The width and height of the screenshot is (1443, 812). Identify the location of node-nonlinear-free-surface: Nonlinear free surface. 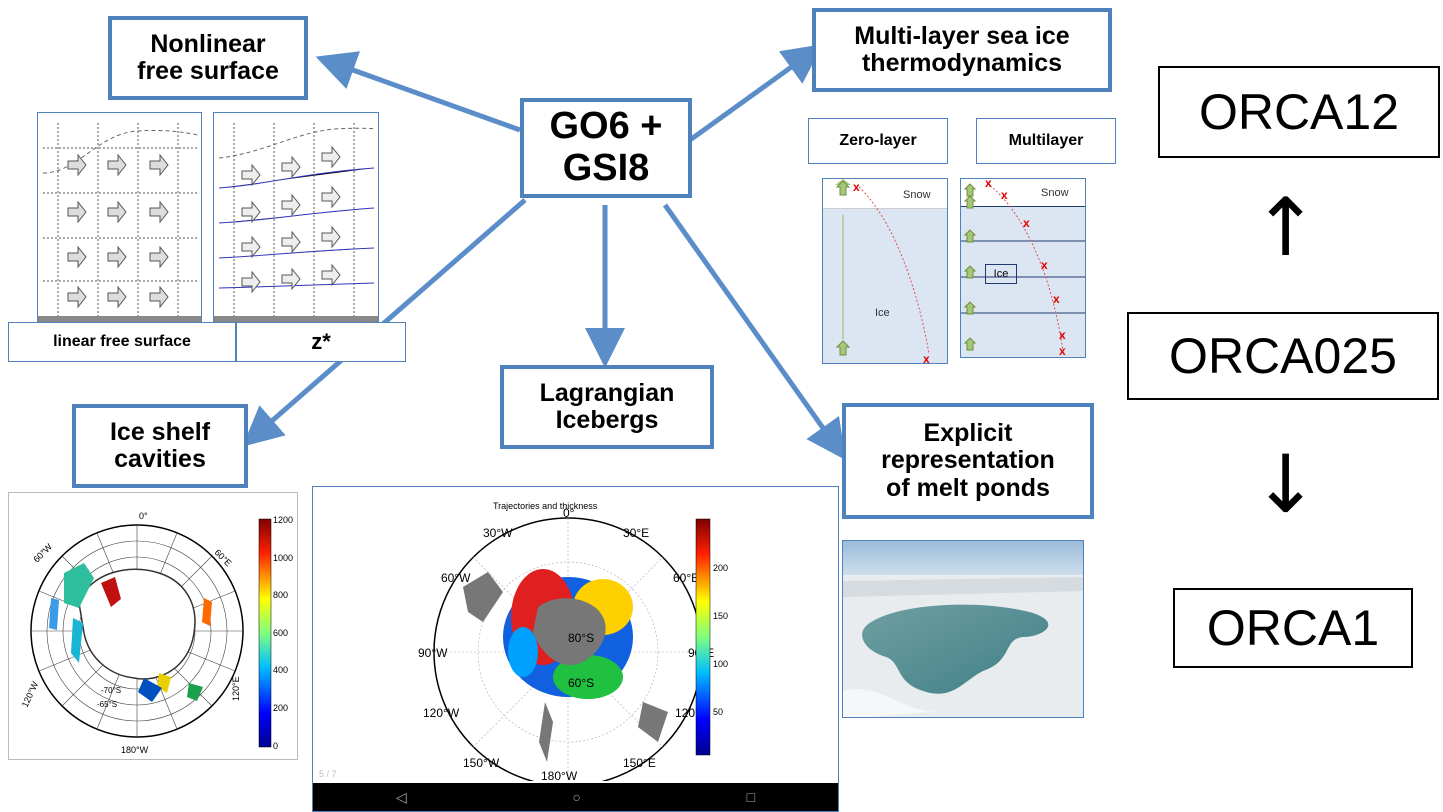
(208, 58).